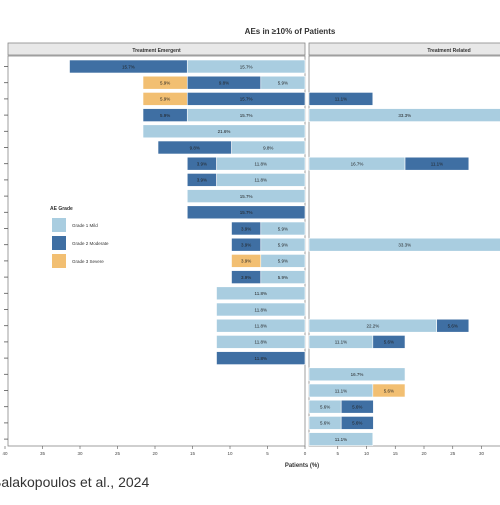 This screenshot has height=505, width=500. I want to click on x-tick-label-left: 40, so click(5, 453).